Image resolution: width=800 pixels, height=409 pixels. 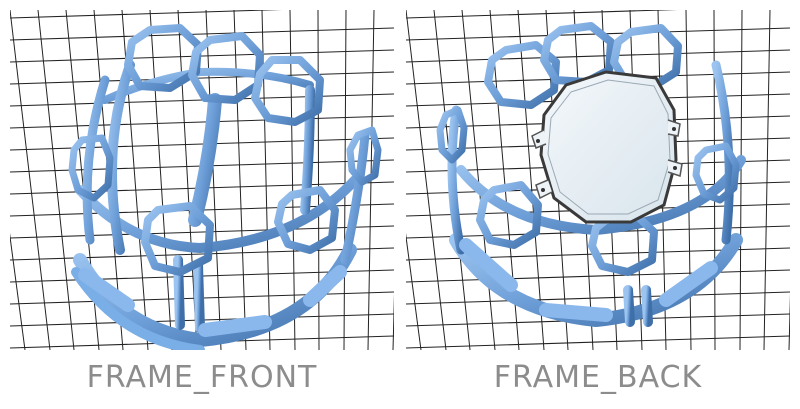 What do you see at coordinates (607, 147) in the screenshot?
I see `display-panel` at bounding box center [607, 147].